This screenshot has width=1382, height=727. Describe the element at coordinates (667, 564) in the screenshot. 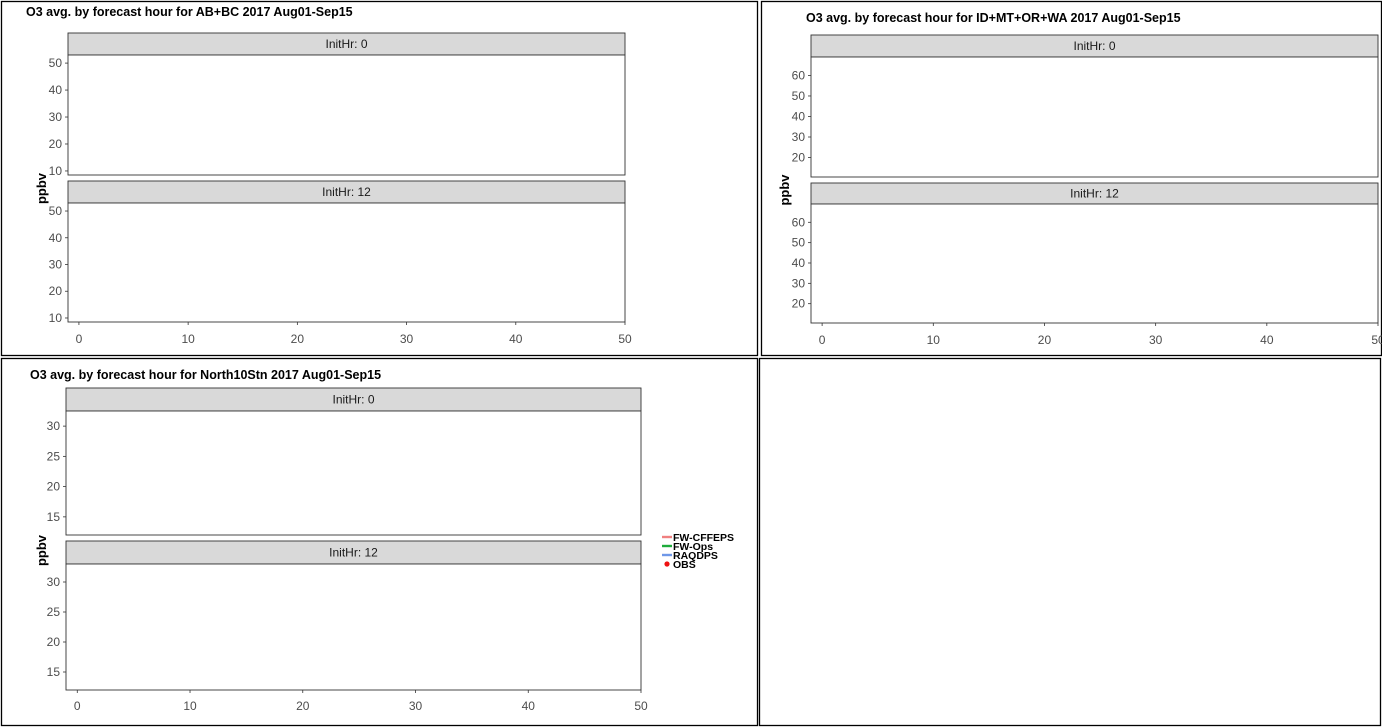

I see `legend-key-point` at that location.